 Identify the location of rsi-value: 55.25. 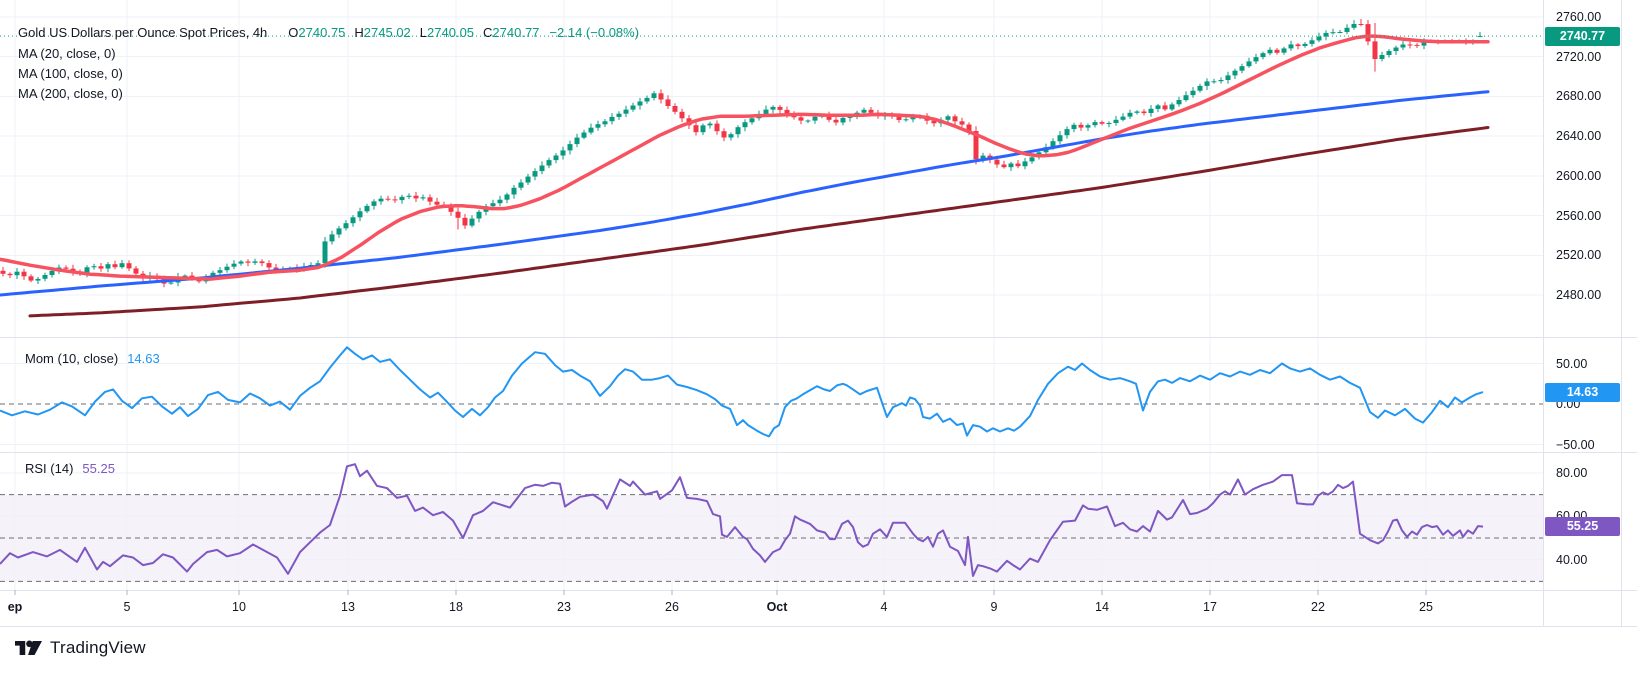
(98, 468).